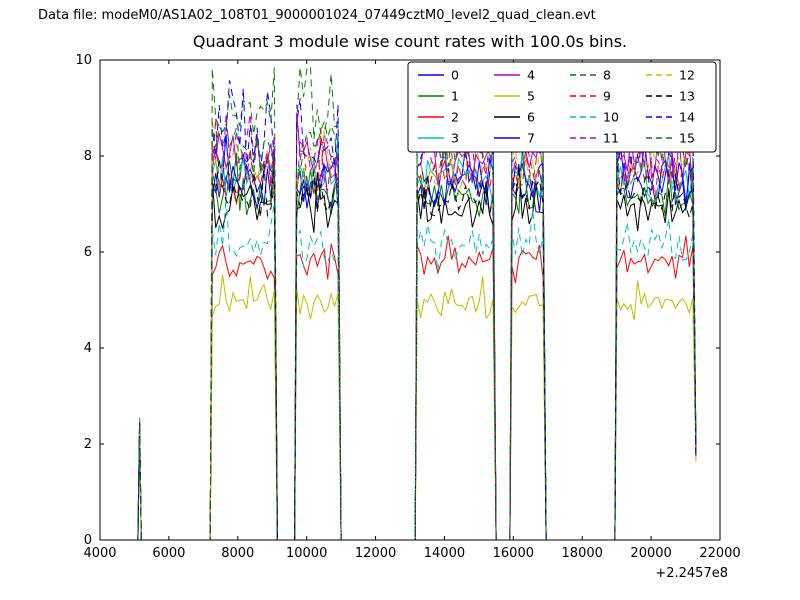 Image resolution: width=800 pixels, height=600 pixels. Describe the element at coordinates (168, 553) in the screenshot. I see `x-tick-label: 6000` at that location.